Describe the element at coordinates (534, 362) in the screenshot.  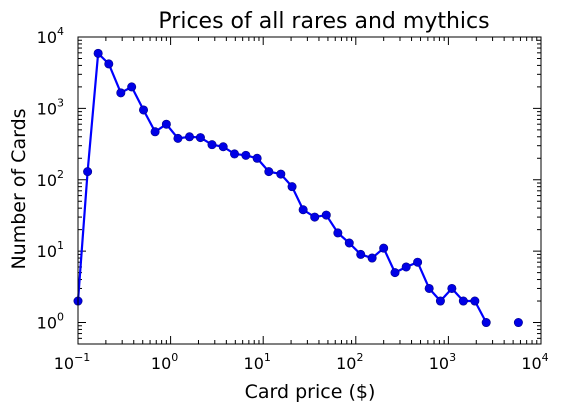
I see `x-tick-label: 10⁴` at that location.